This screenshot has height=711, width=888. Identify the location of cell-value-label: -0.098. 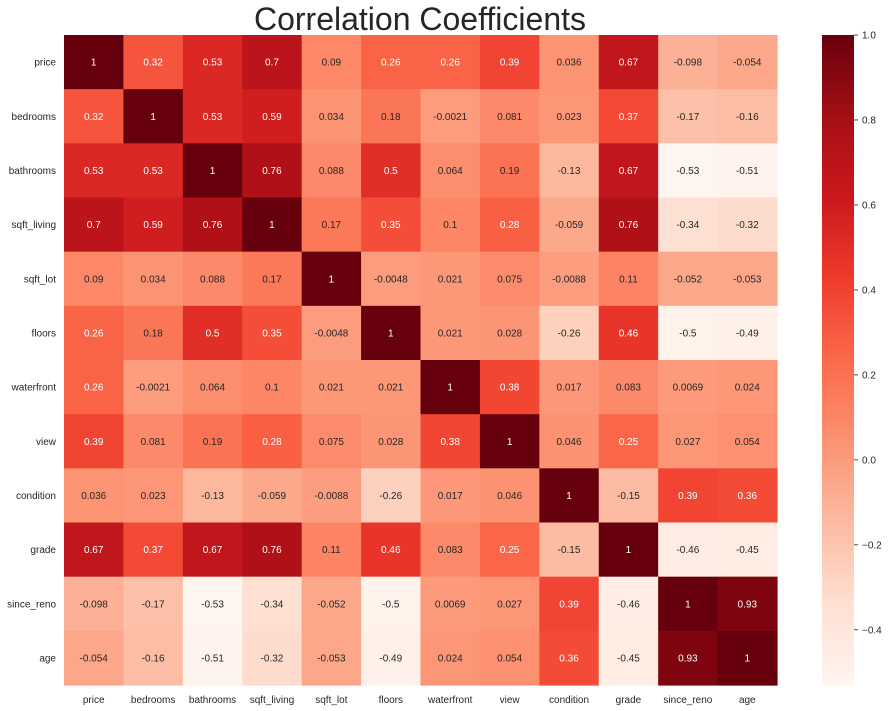
(94, 604).